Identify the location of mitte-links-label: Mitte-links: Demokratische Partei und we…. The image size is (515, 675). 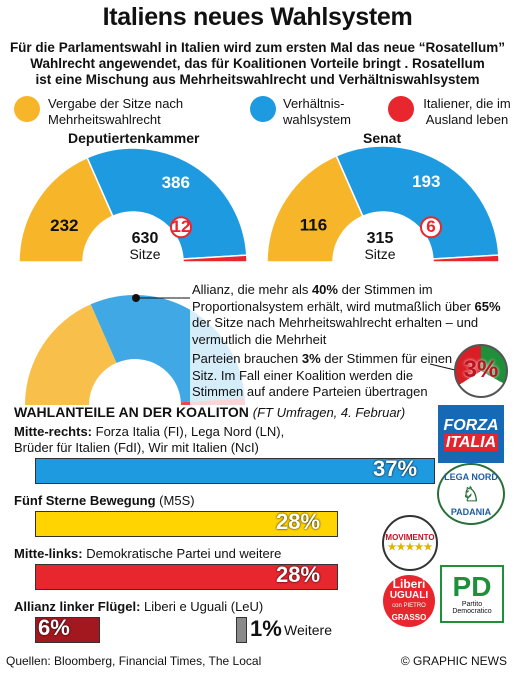
(148, 553).